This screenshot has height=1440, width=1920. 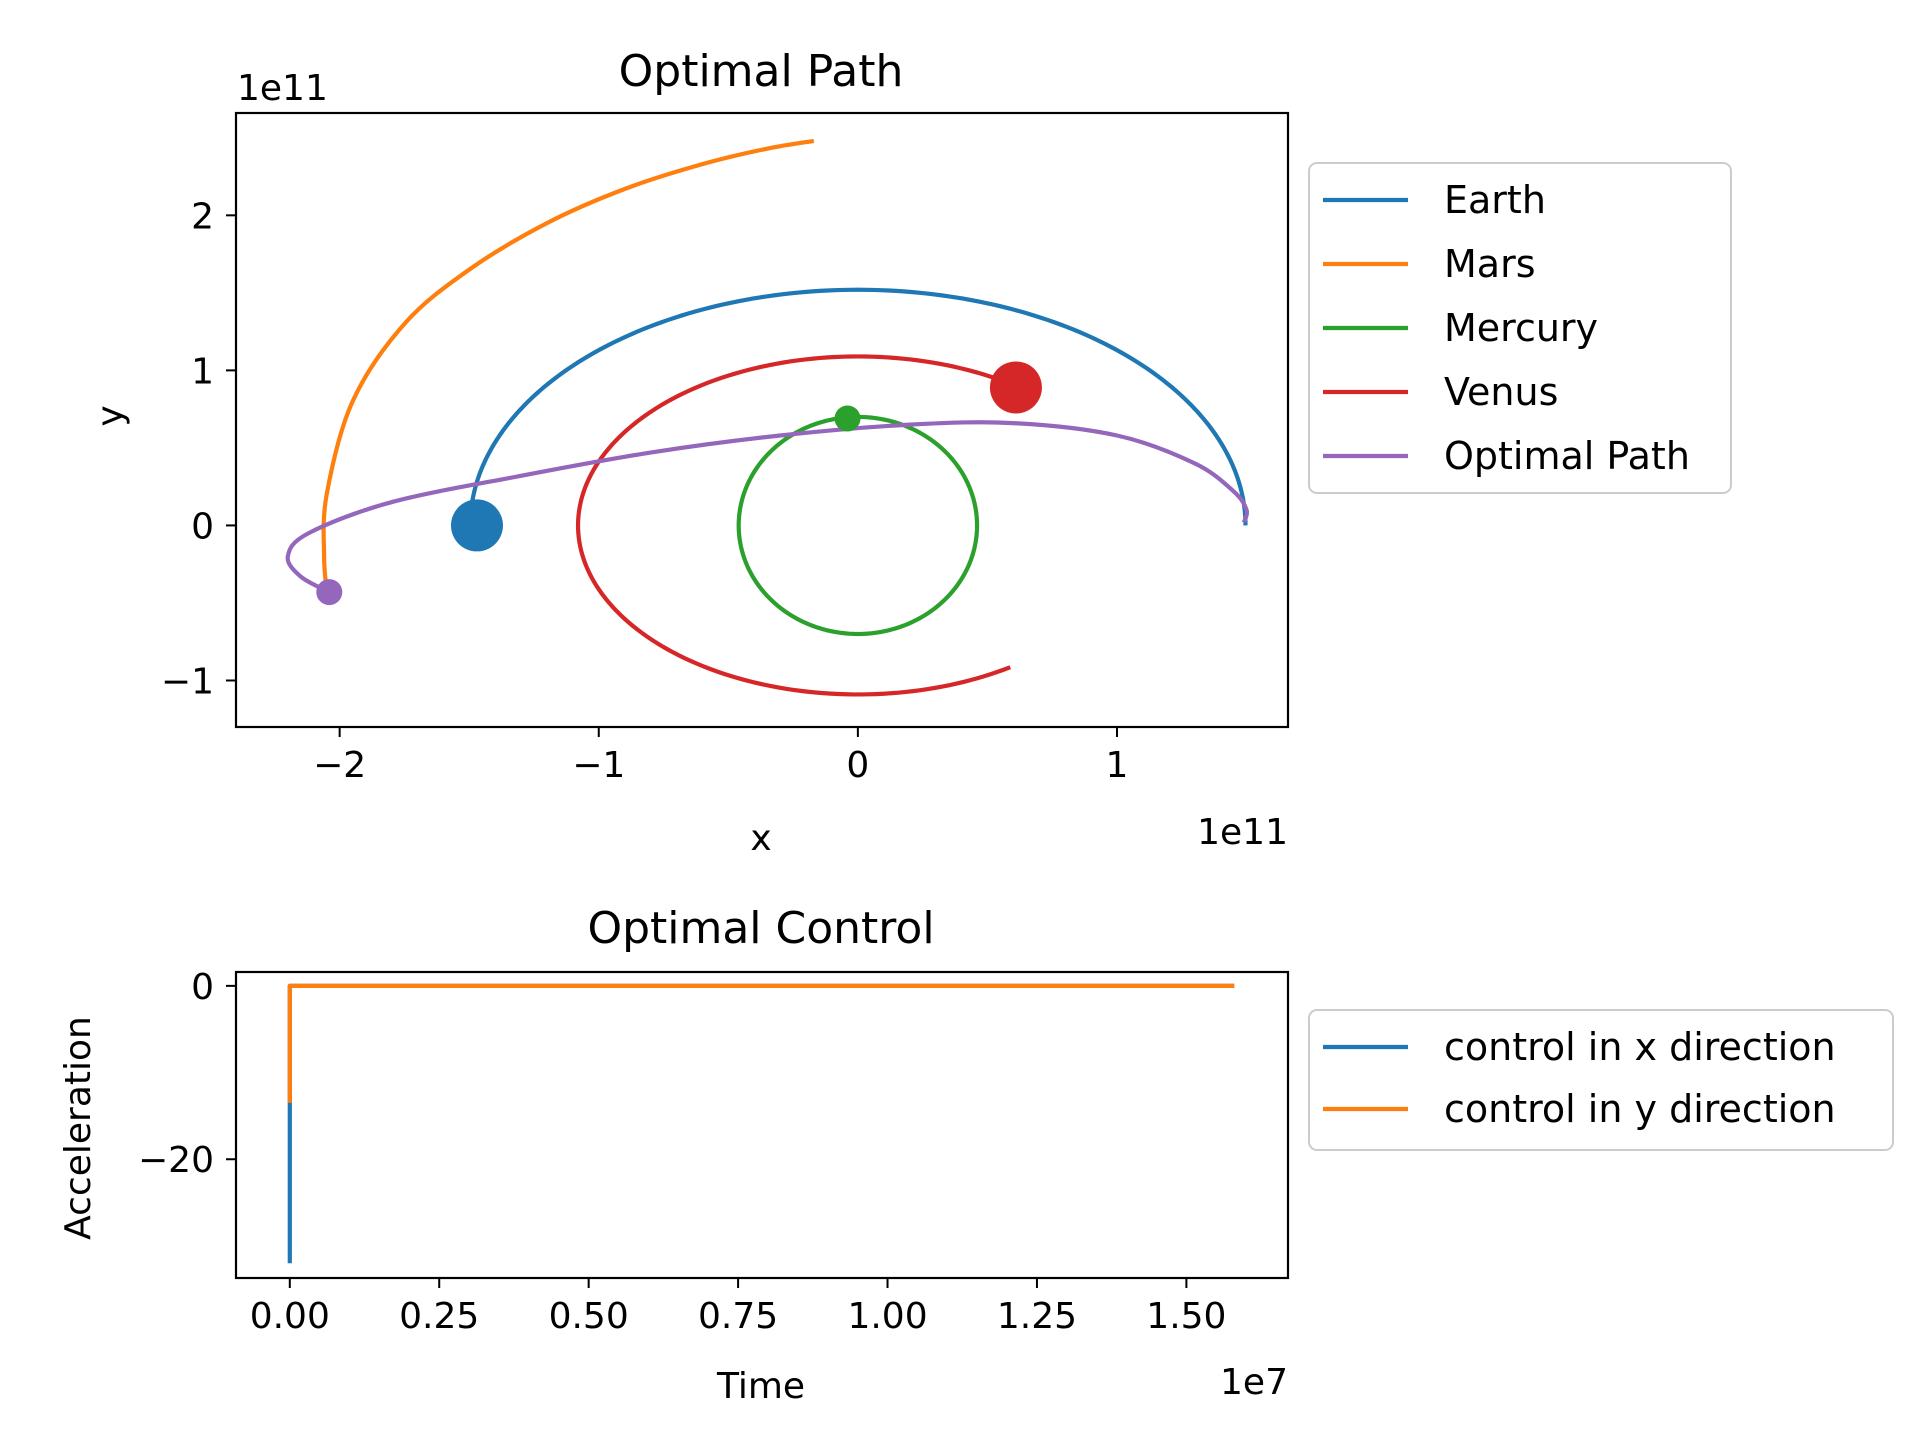 What do you see at coordinates (339, 765) in the screenshot?
I see `x-tick-label: −2` at bounding box center [339, 765].